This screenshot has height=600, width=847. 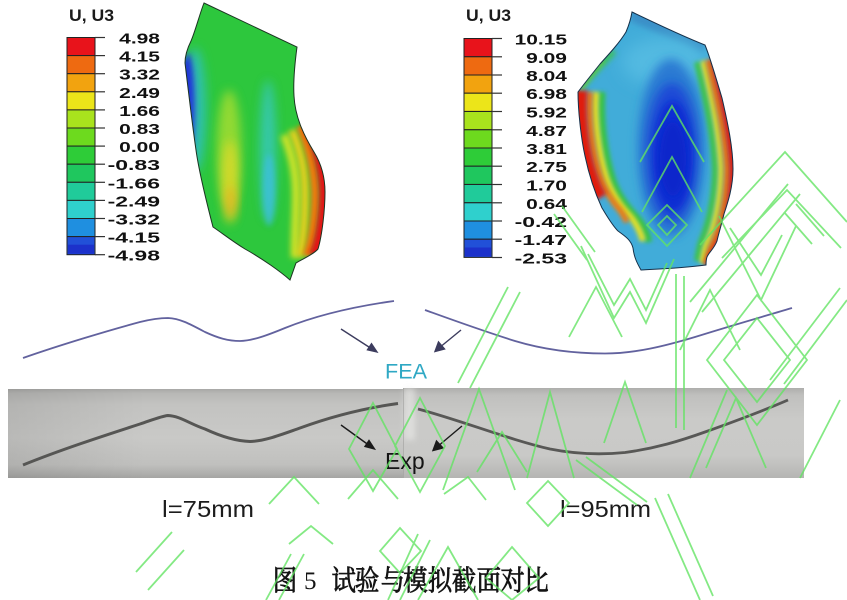 I want to click on svg-text: -3.32, so click(x=134, y=221).